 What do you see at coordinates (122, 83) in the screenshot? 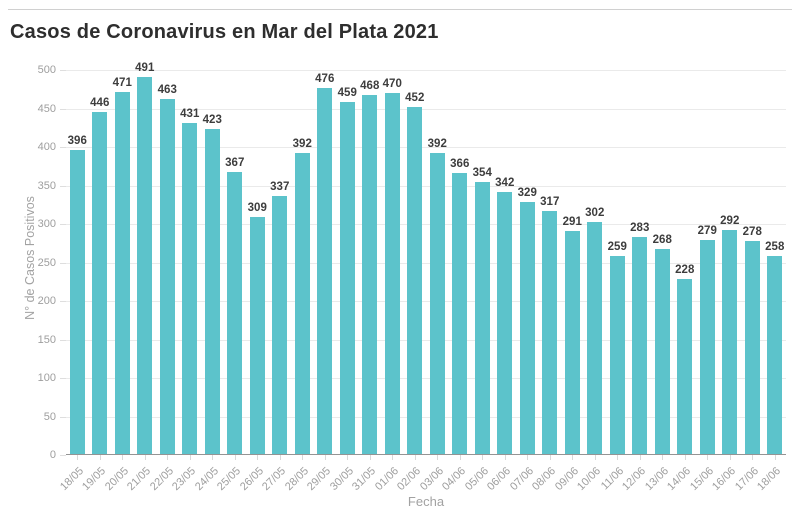
I see `bar-value-label: 471` at bounding box center [122, 83].